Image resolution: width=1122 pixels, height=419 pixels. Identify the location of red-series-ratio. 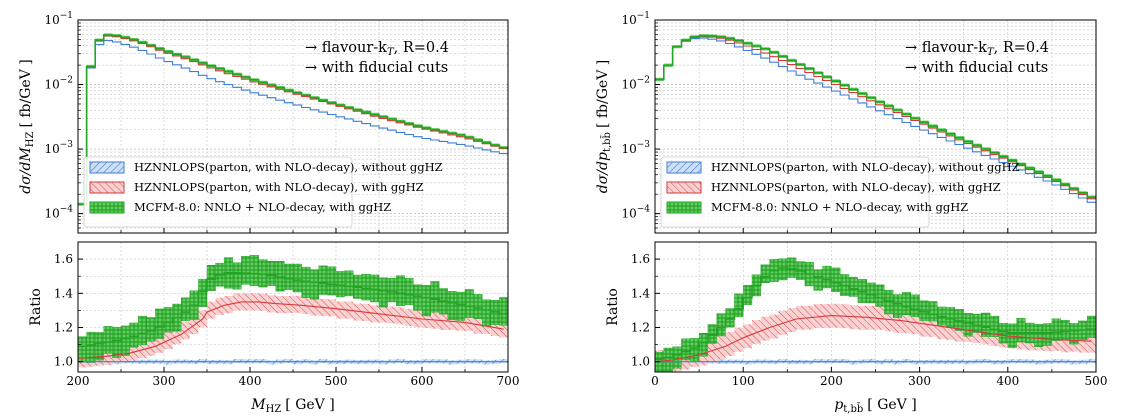
(290, 330).